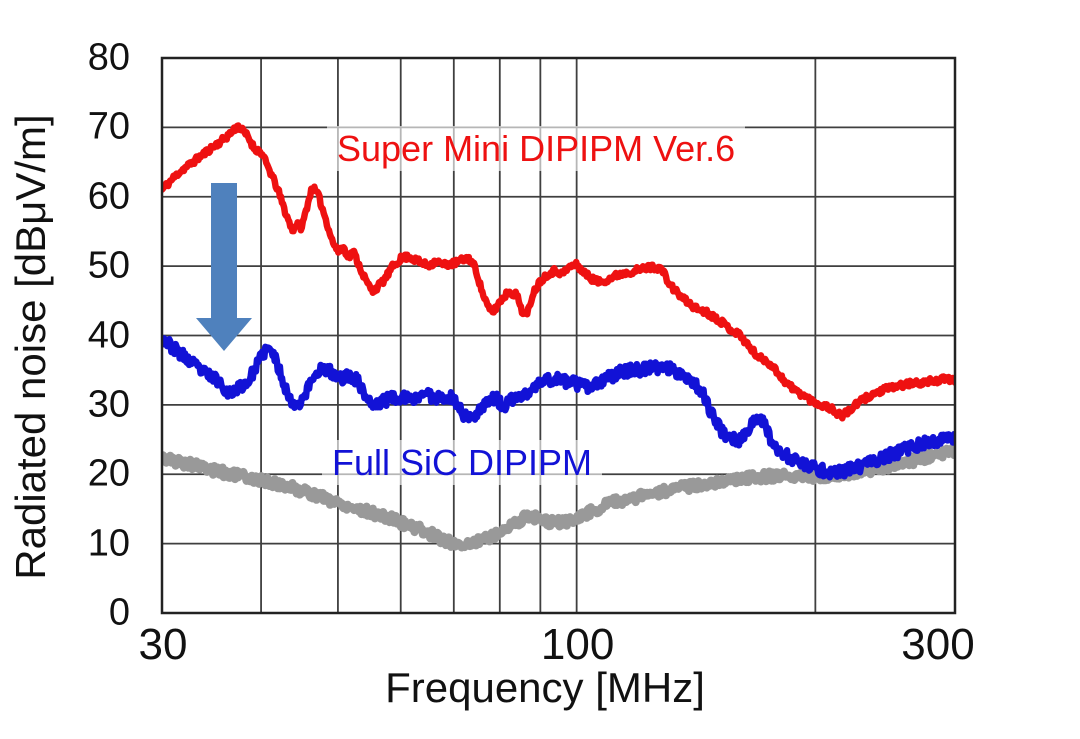 This screenshot has width=1080, height=739. What do you see at coordinates (108, 265) in the screenshot?
I see `y-tick-label-50: 50` at bounding box center [108, 265].